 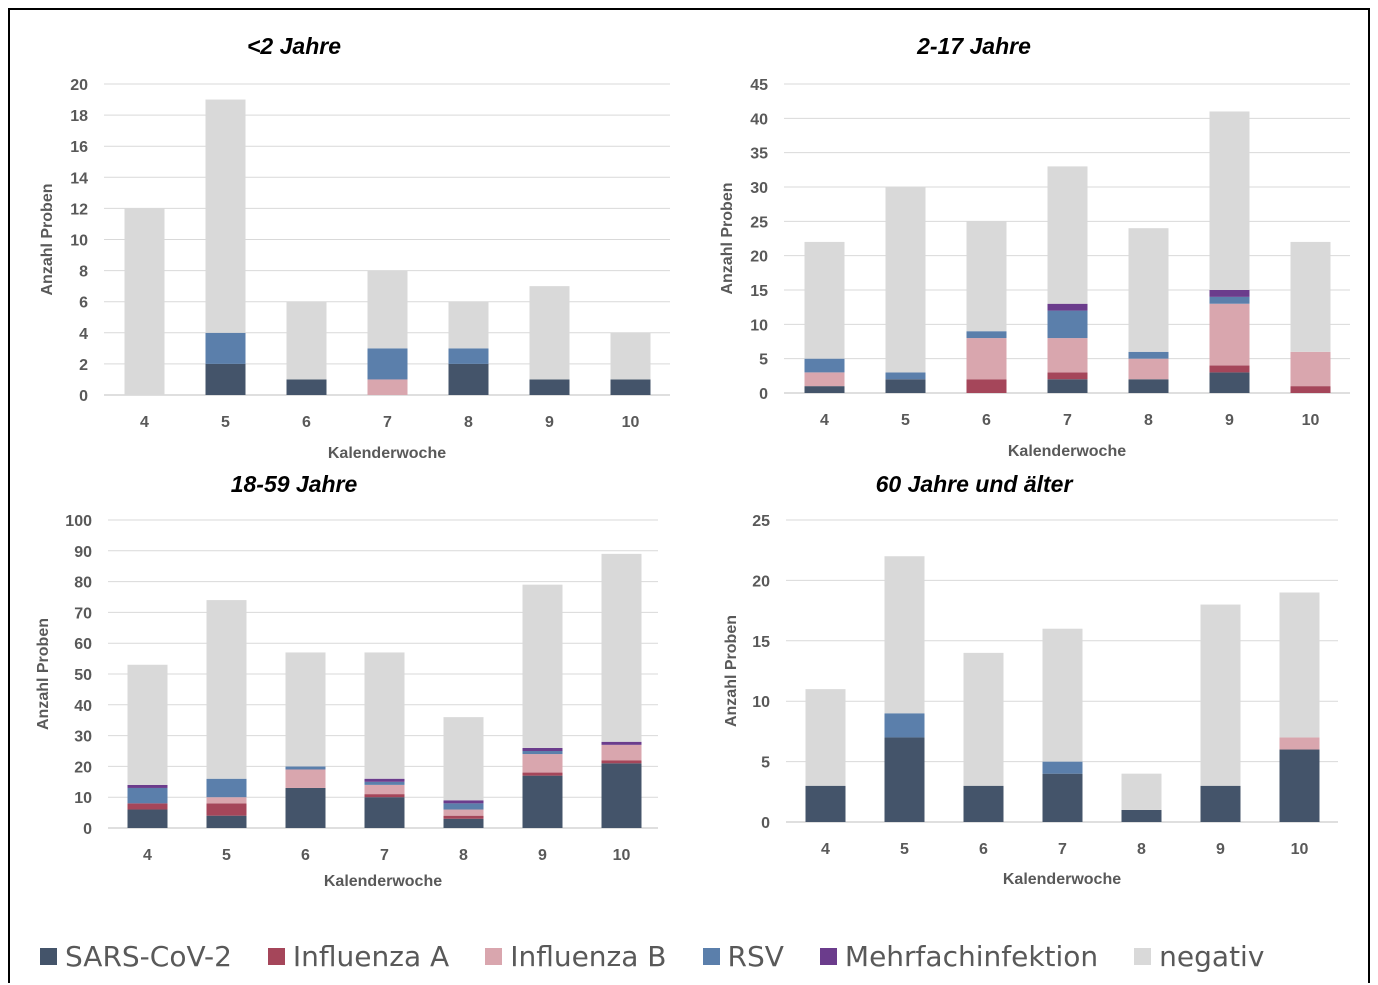 What do you see at coordinates (1212, 956) in the screenshot?
I see `legend-label: negativ` at bounding box center [1212, 956].